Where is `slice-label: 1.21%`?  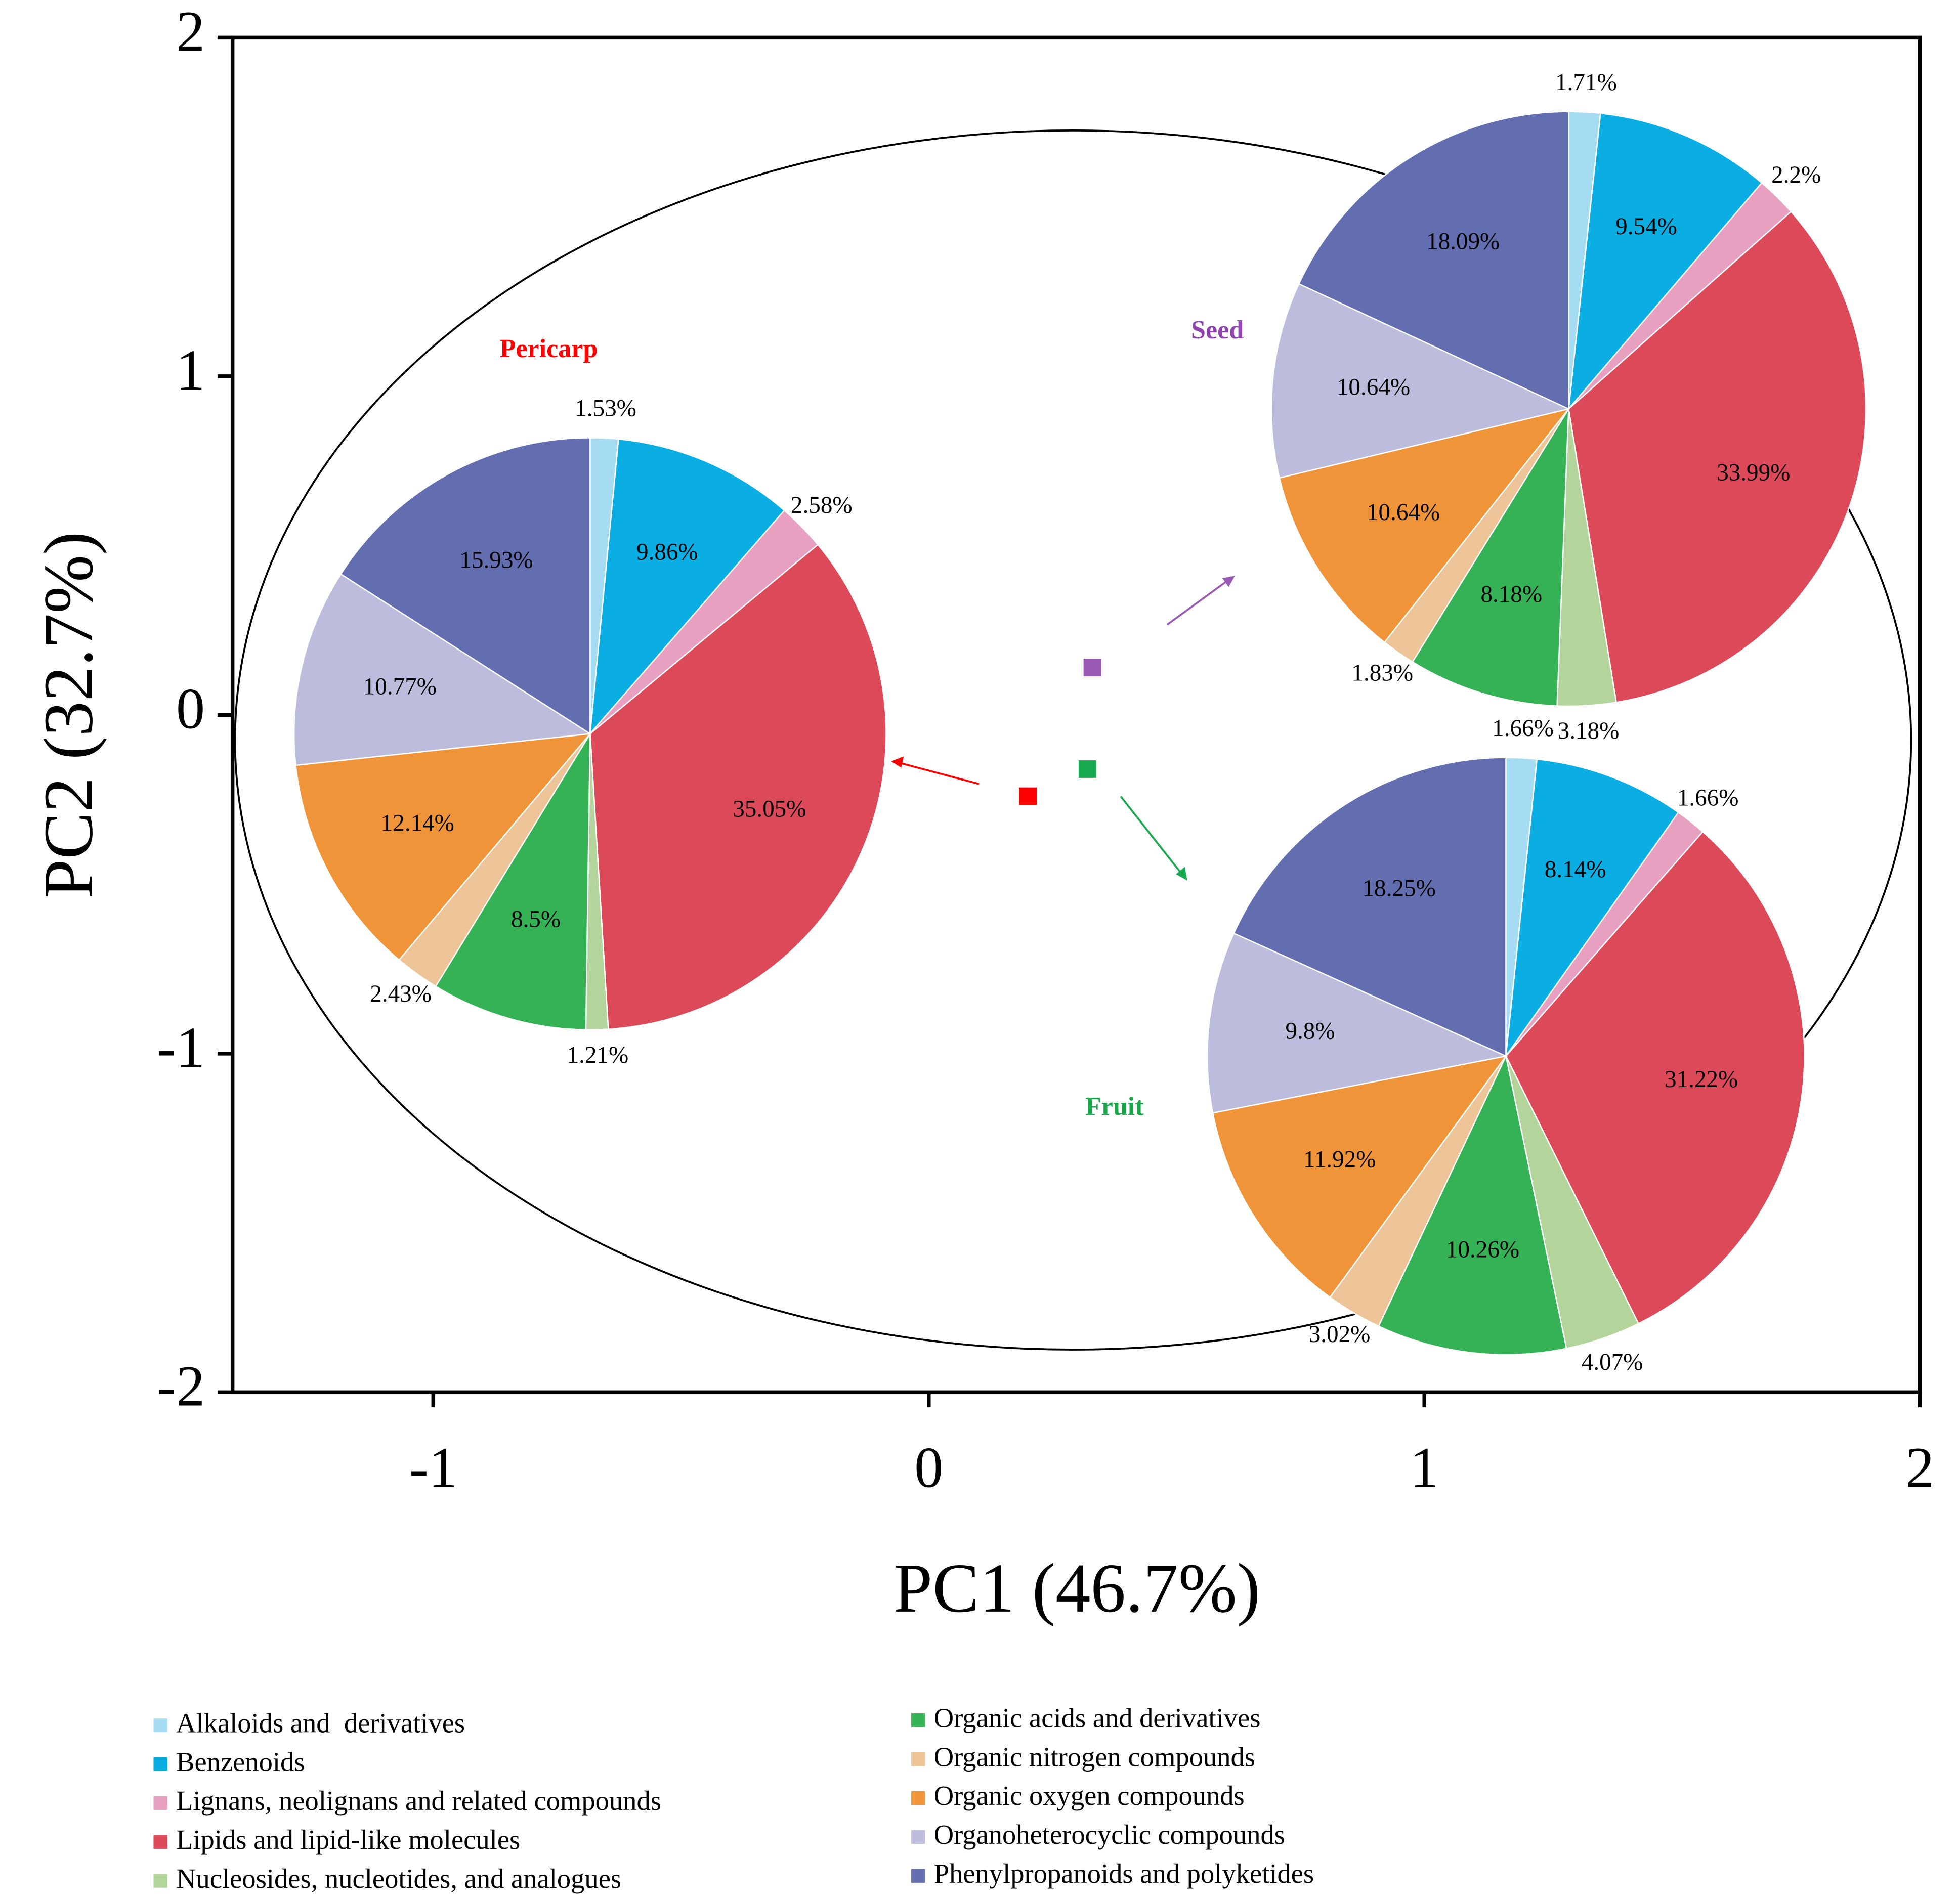 slice-label: 1.21% is located at coordinates (598, 1055).